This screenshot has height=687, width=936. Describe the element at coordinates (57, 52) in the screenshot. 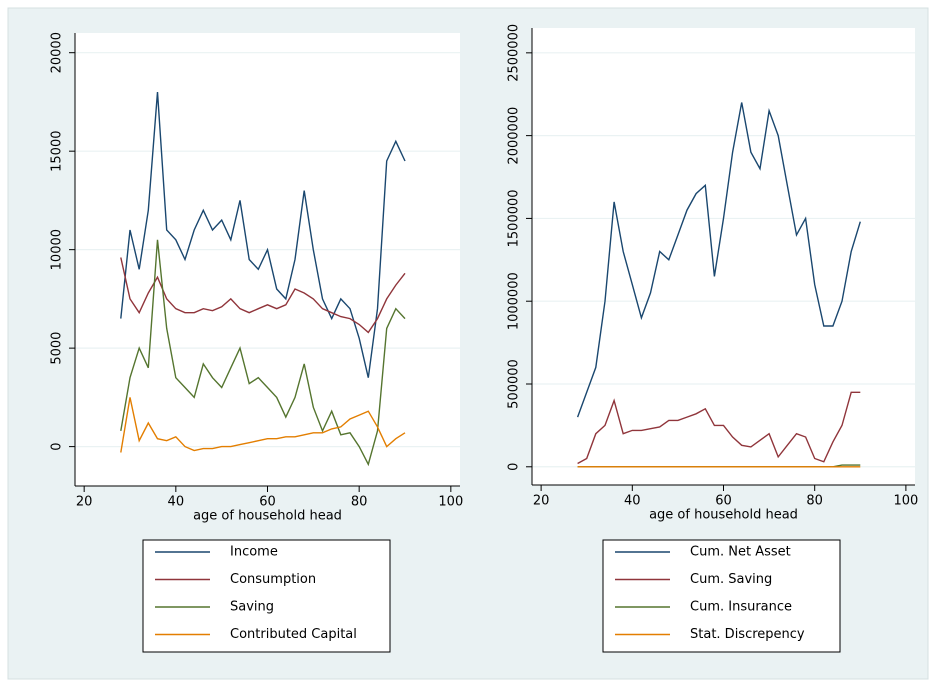

I see `y-tick-label: 20000` at that location.